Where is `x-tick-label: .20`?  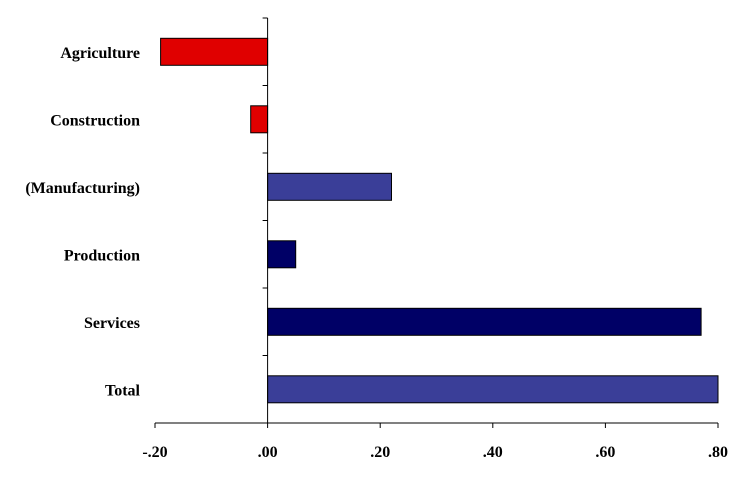 x-tick-label: .20 is located at coordinates (380, 452).